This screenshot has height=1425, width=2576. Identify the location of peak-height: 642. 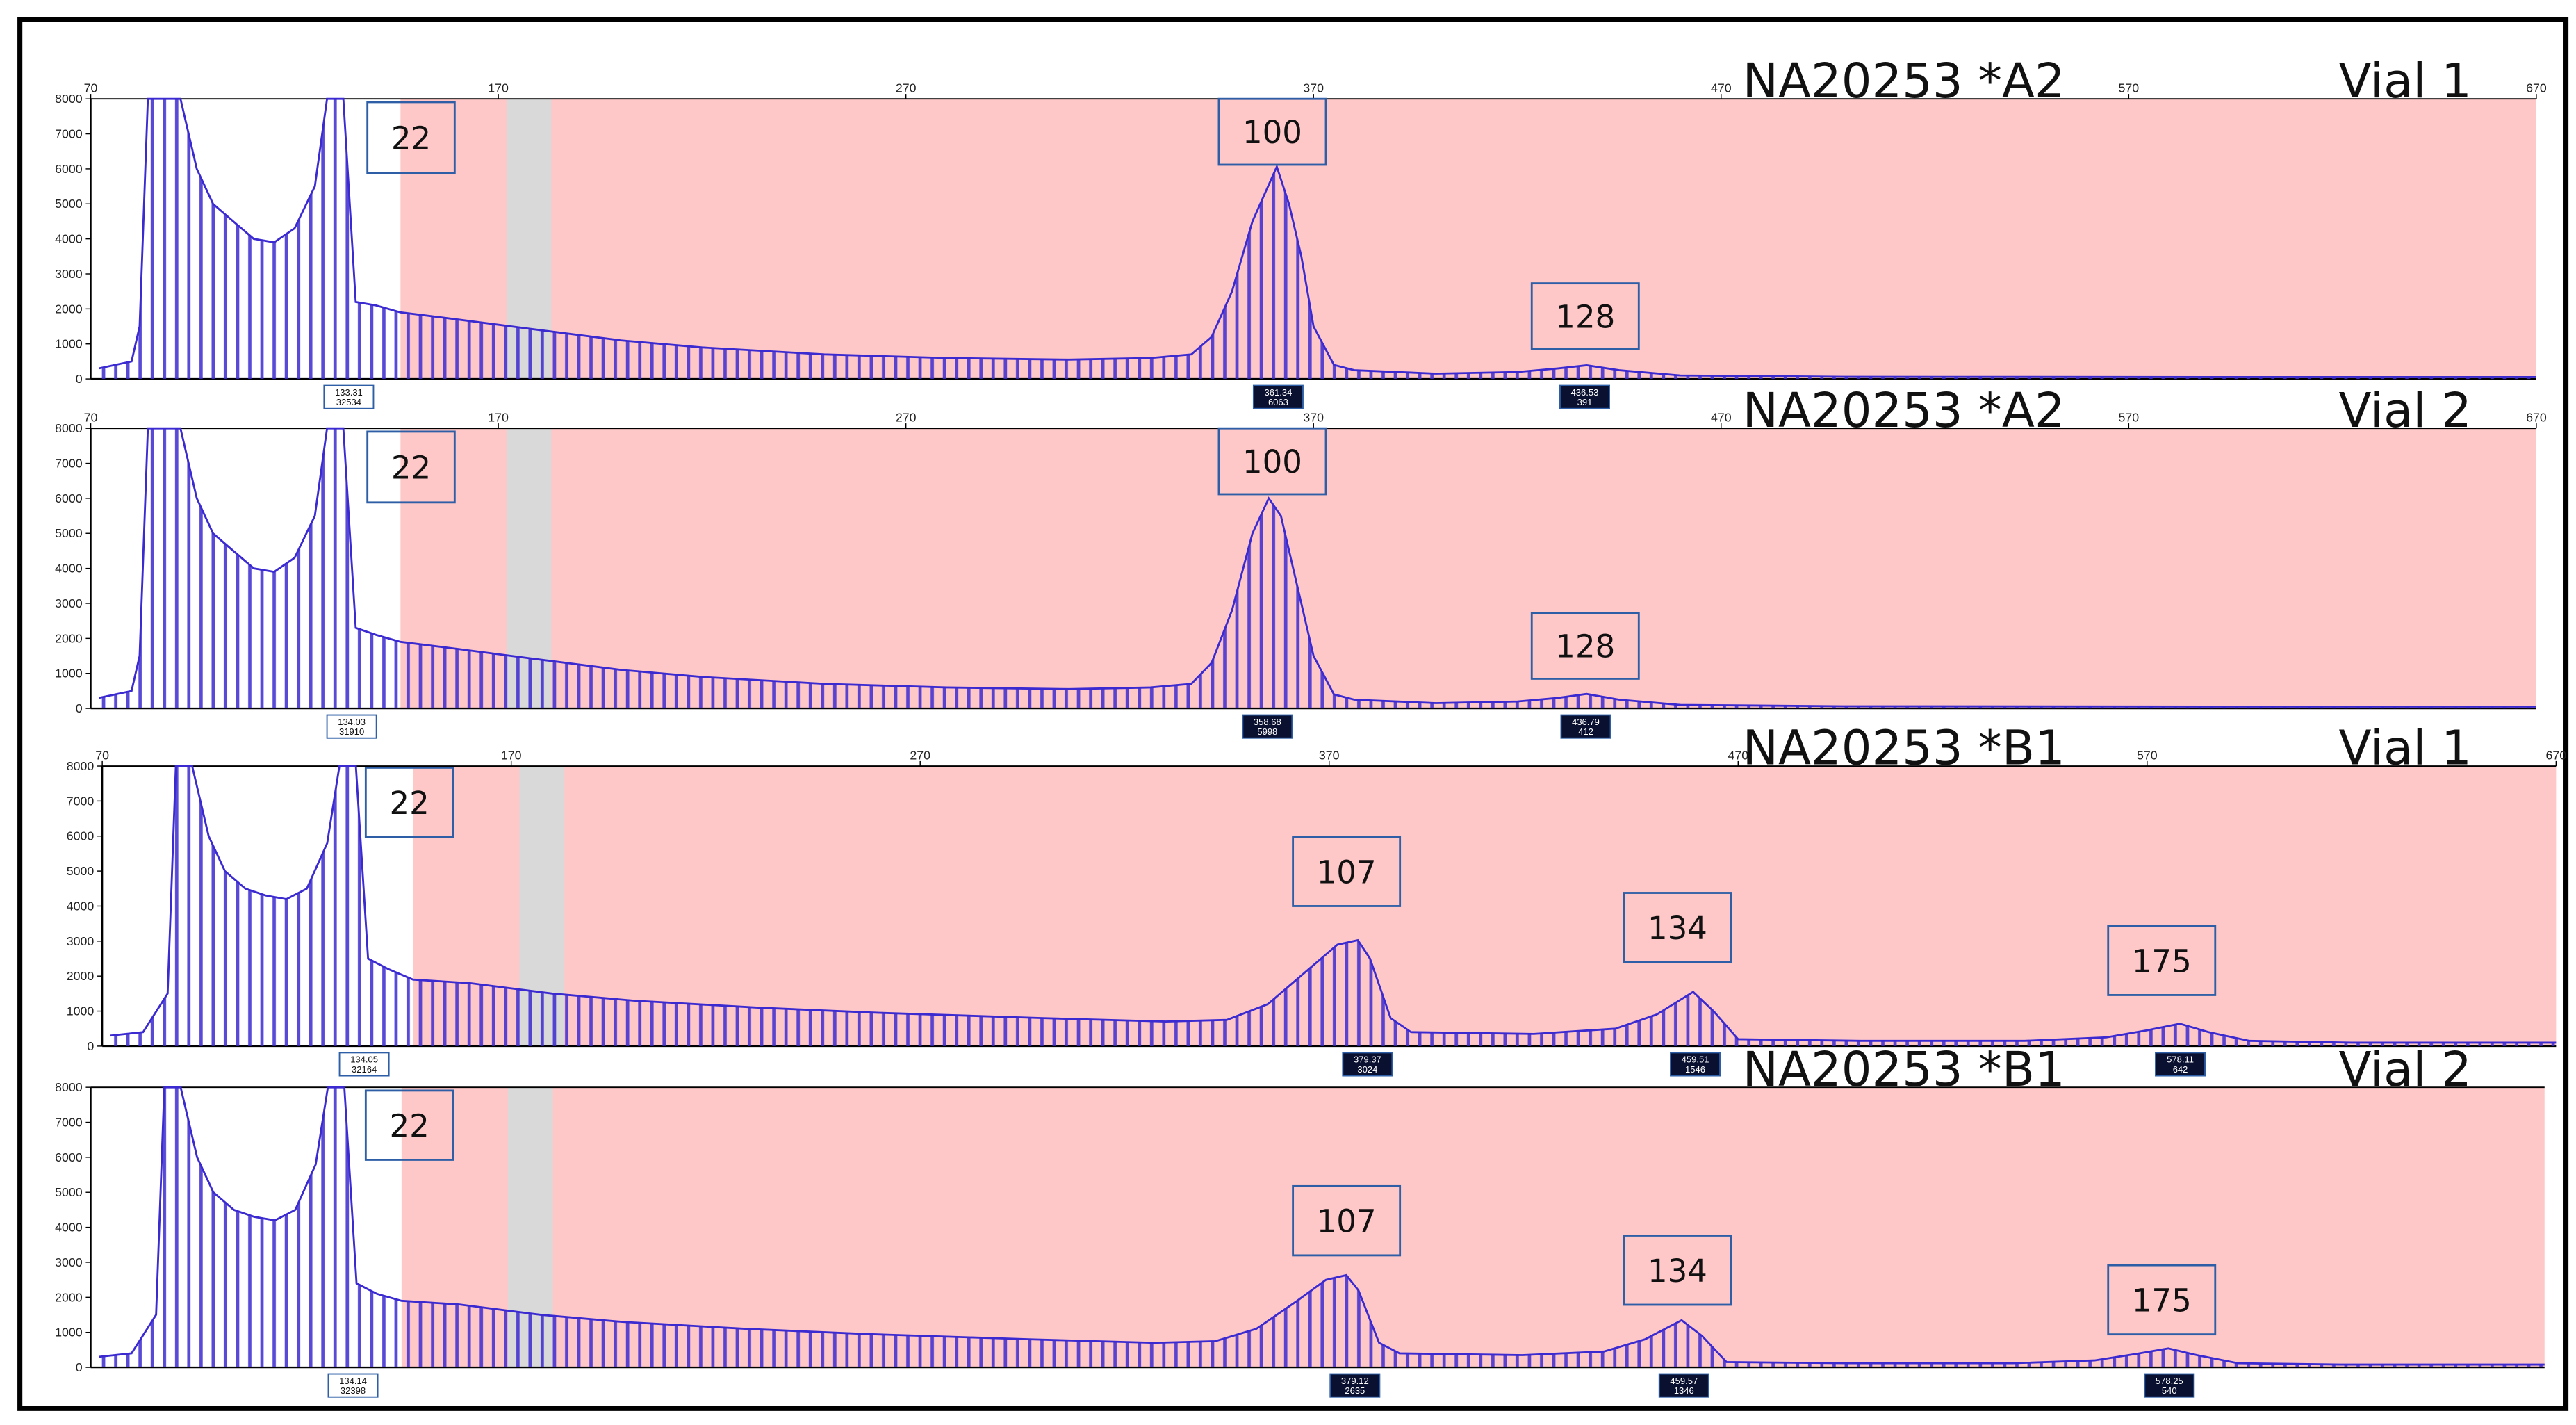
(2180, 1069).